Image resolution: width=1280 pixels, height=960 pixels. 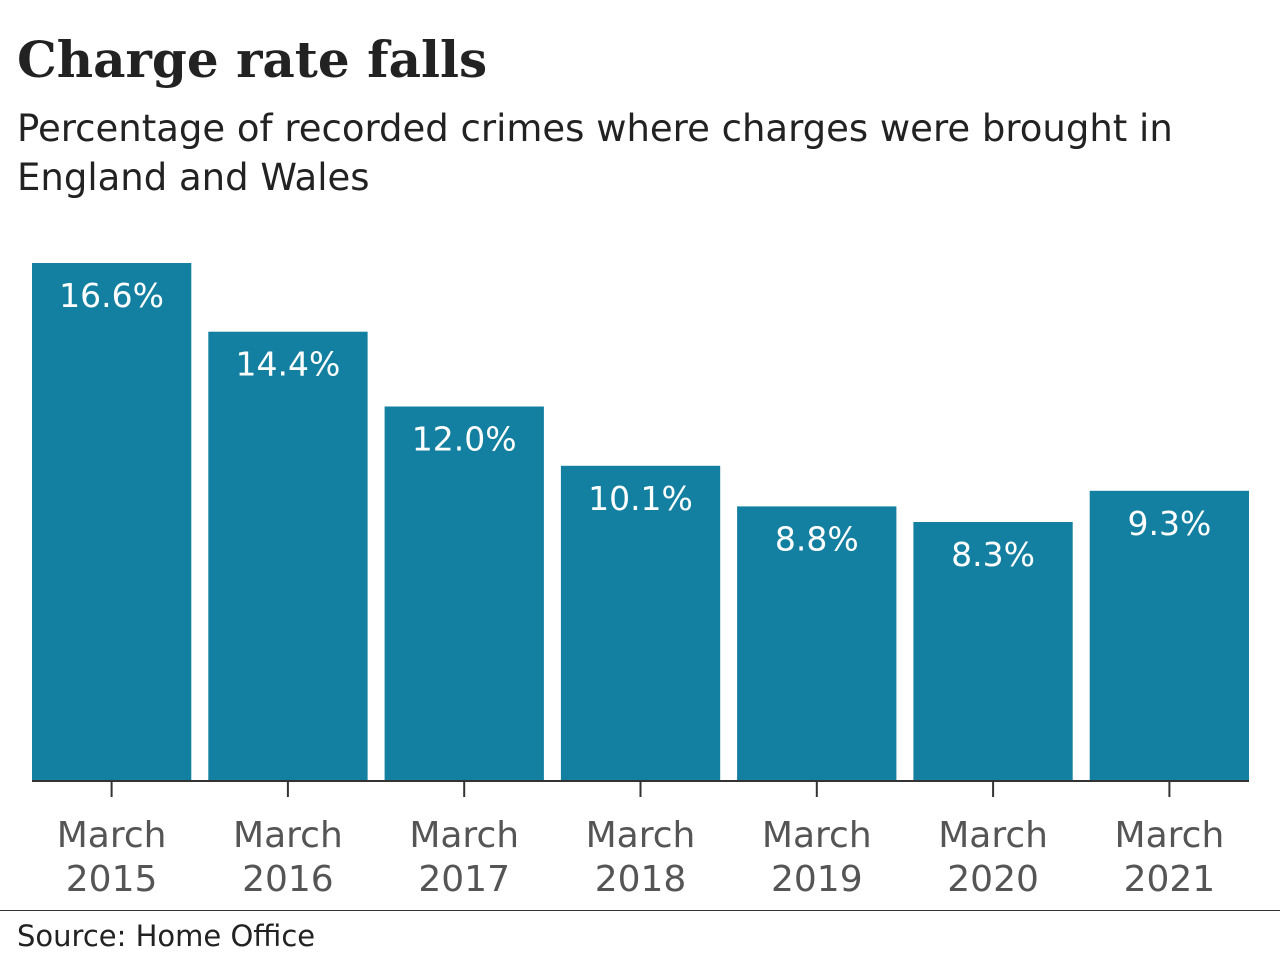 I want to click on data-label: 8.3%, so click(x=993, y=554).